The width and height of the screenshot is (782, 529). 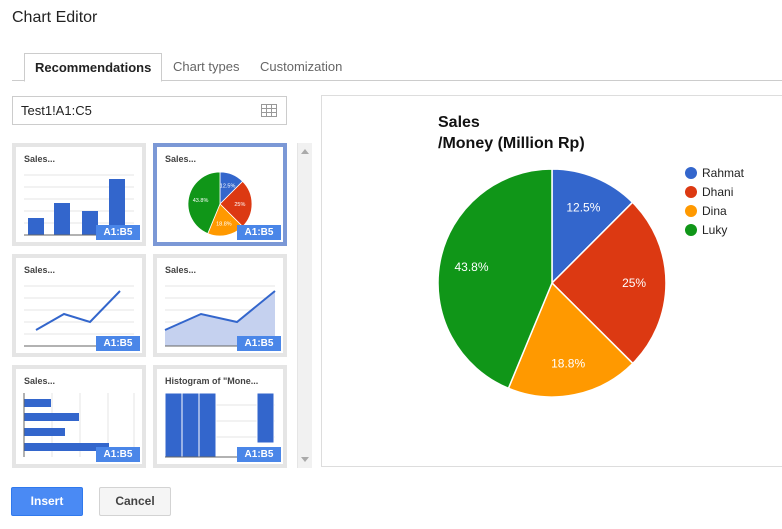 What do you see at coordinates (55, 17) in the screenshot?
I see `dialog-title: Chart Editor` at bounding box center [55, 17].